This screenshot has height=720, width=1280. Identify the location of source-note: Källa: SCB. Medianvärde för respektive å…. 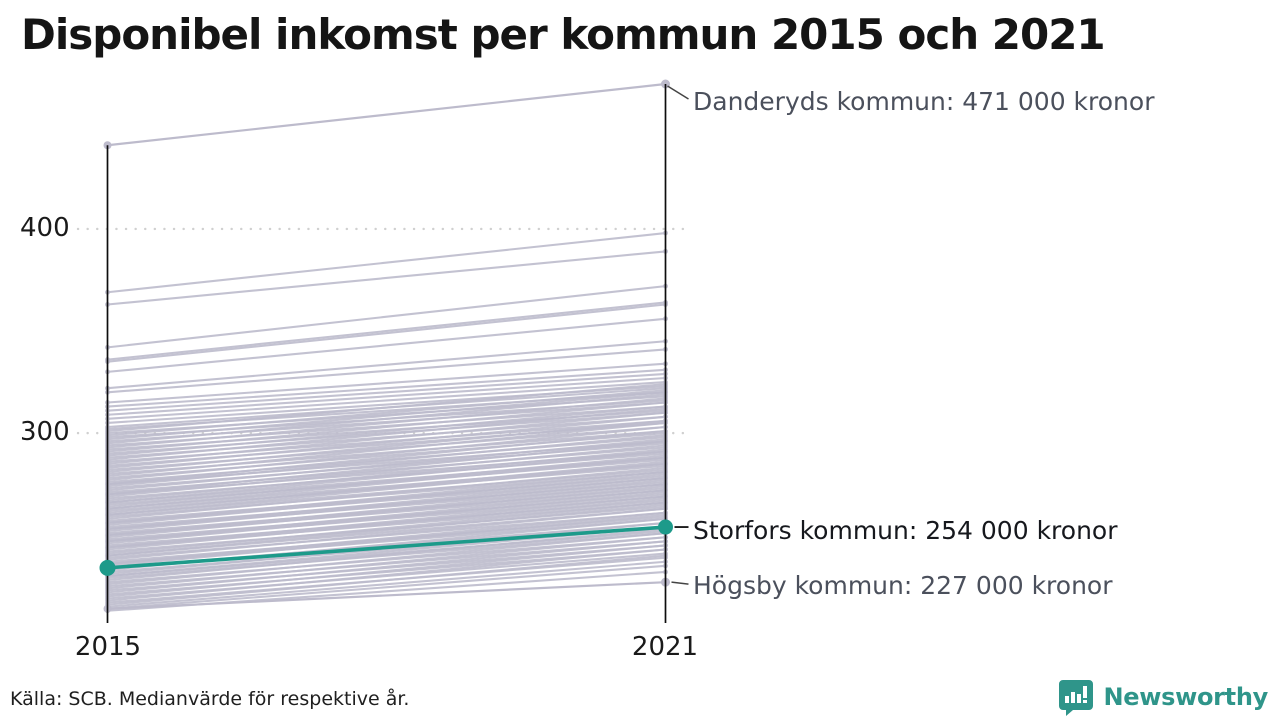
(210, 699).